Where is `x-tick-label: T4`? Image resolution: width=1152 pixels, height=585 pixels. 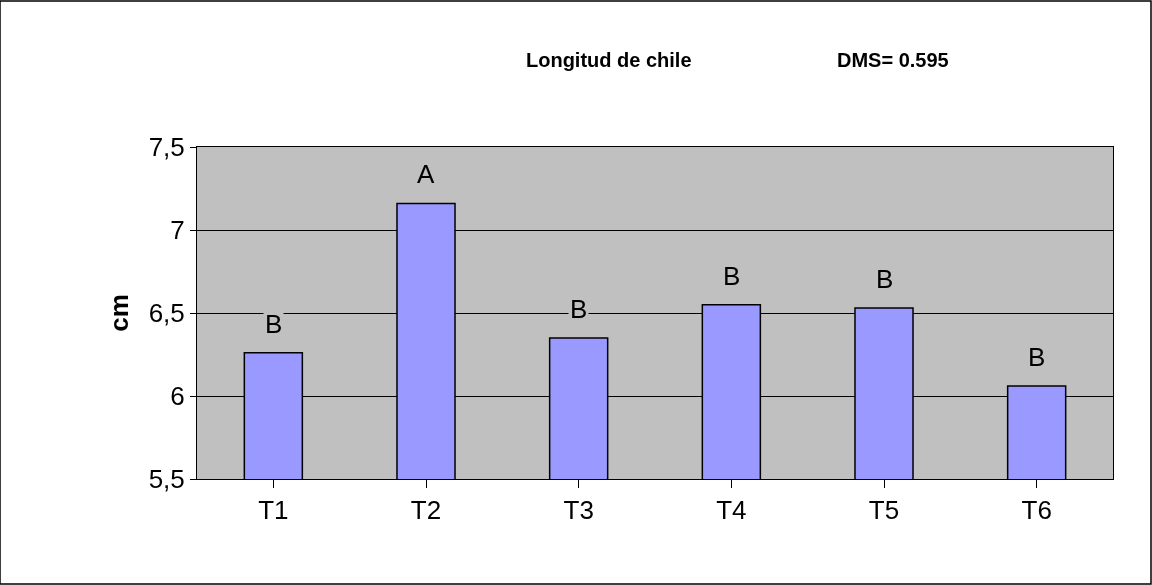
x-tick-label: T4 is located at coordinates (731, 510).